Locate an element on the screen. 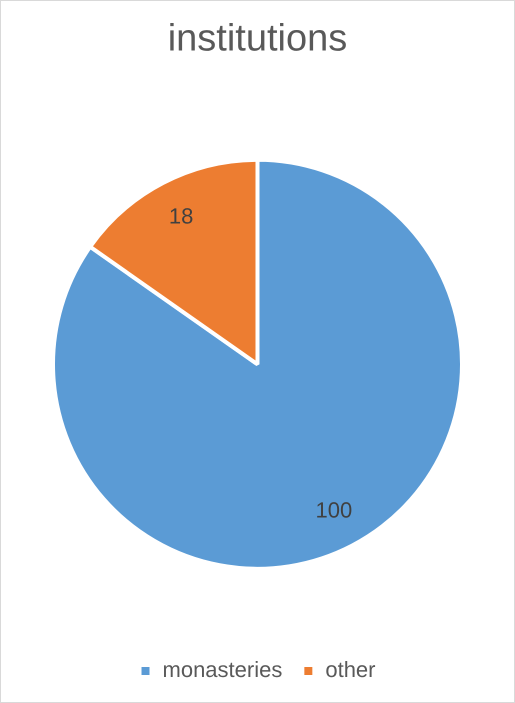 Image resolution: width=515 pixels, height=703 pixels. data-label: 18 is located at coordinates (181, 215).